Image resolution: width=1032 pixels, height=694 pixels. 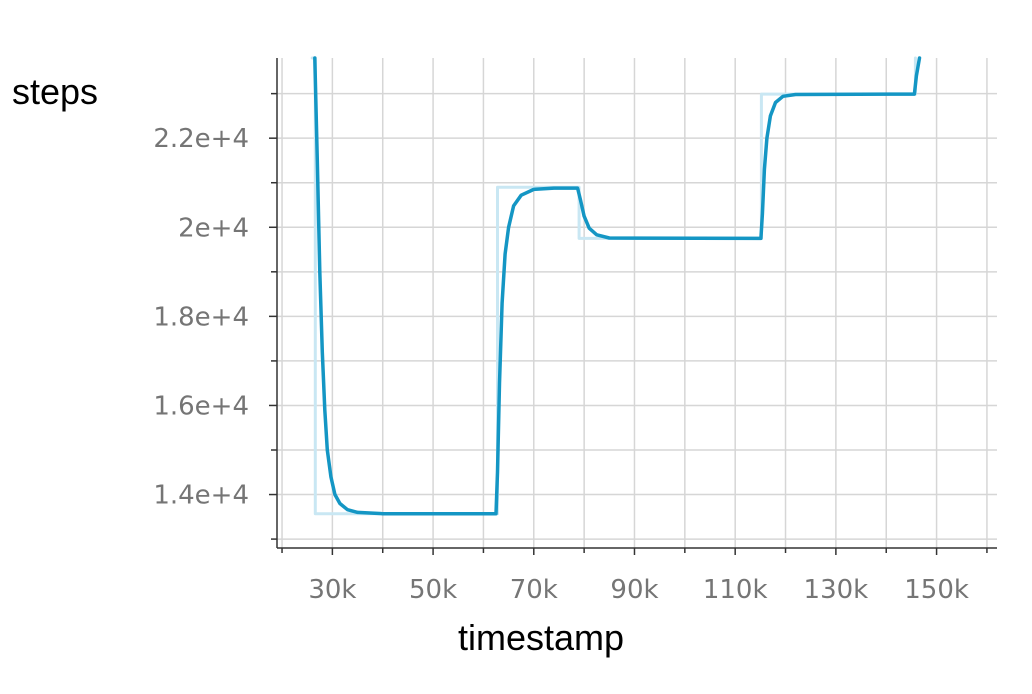 What do you see at coordinates (735, 590) in the screenshot?
I see `x-tick-label: 110k` at bounding box center [735, 590].